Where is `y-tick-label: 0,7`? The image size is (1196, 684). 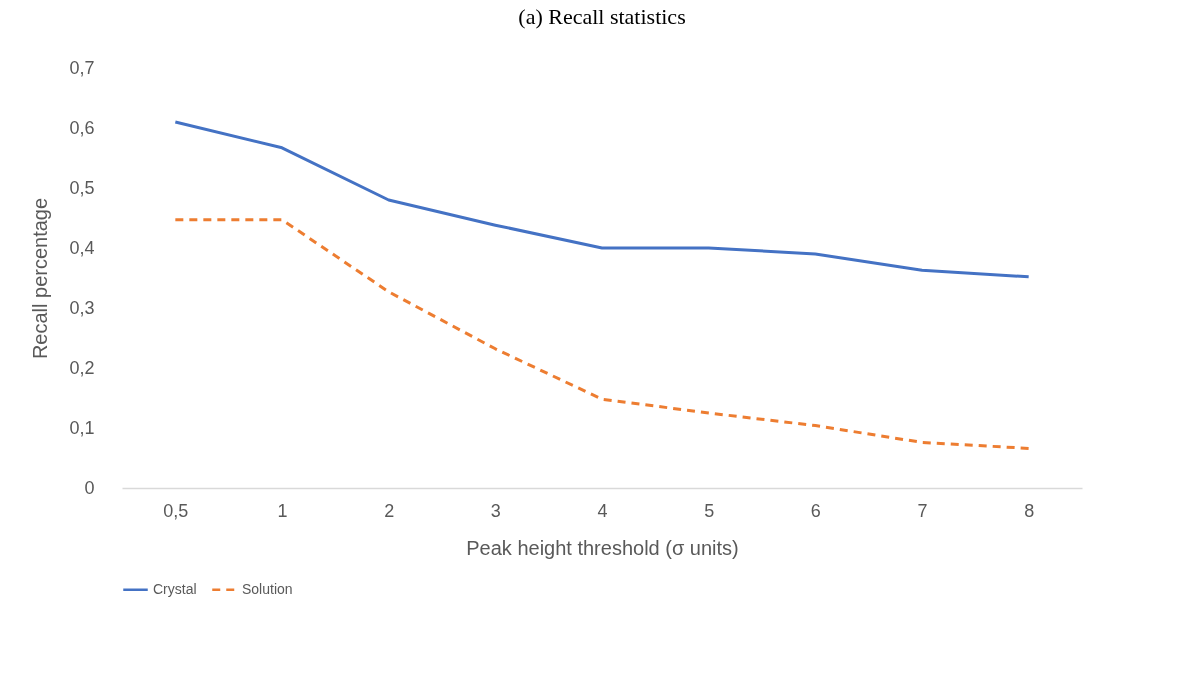 y-tick-label: 0,7 is located at coordinates (82, 67).